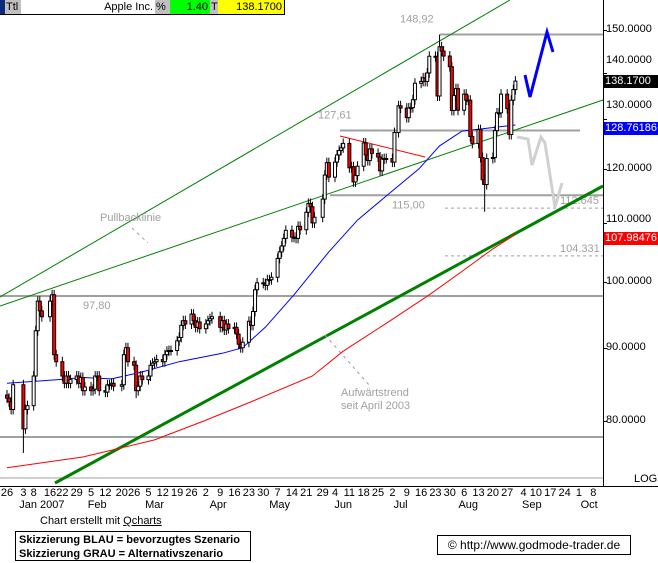 The width and height of the screenshot is (658, 563). Describe the element at coordinates (631, 128) in the screenshot. I see `price-marker-blue-ma: 128.76186` at that location.